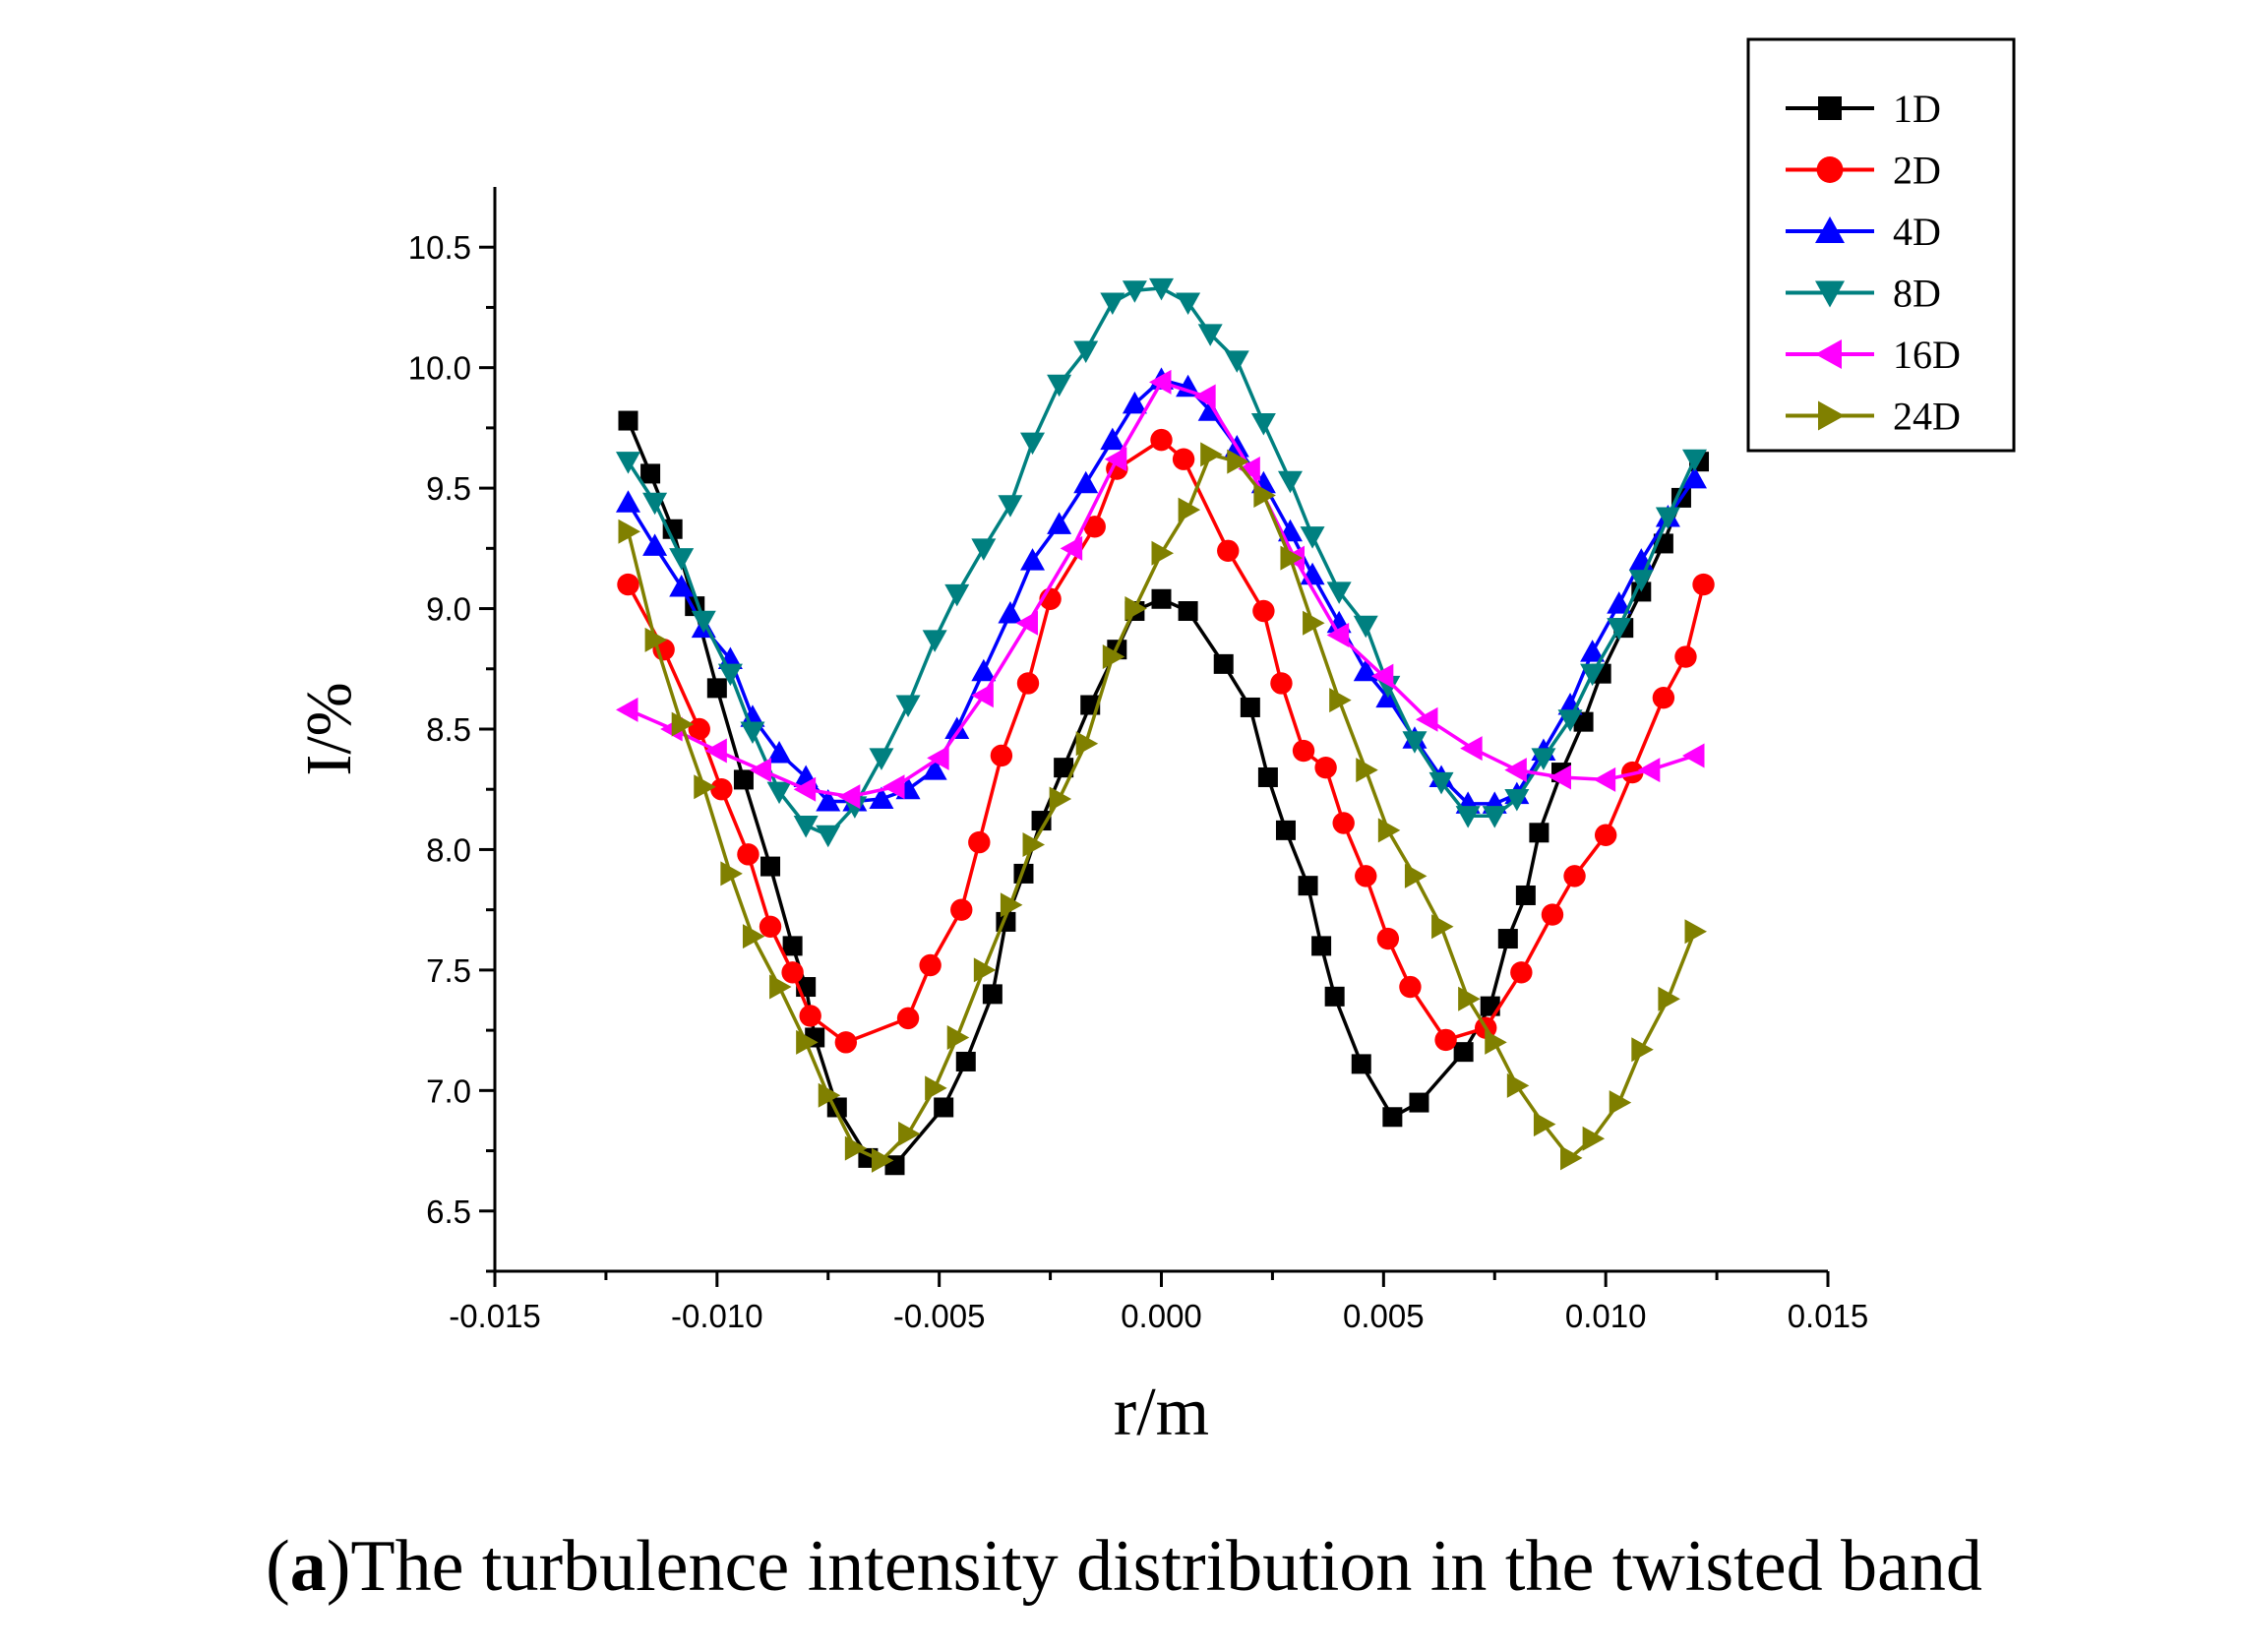 The height and width of the screenshot is (1652, 2248). I want to click on x-tick-label: 0.010, so click(1606, 1316).